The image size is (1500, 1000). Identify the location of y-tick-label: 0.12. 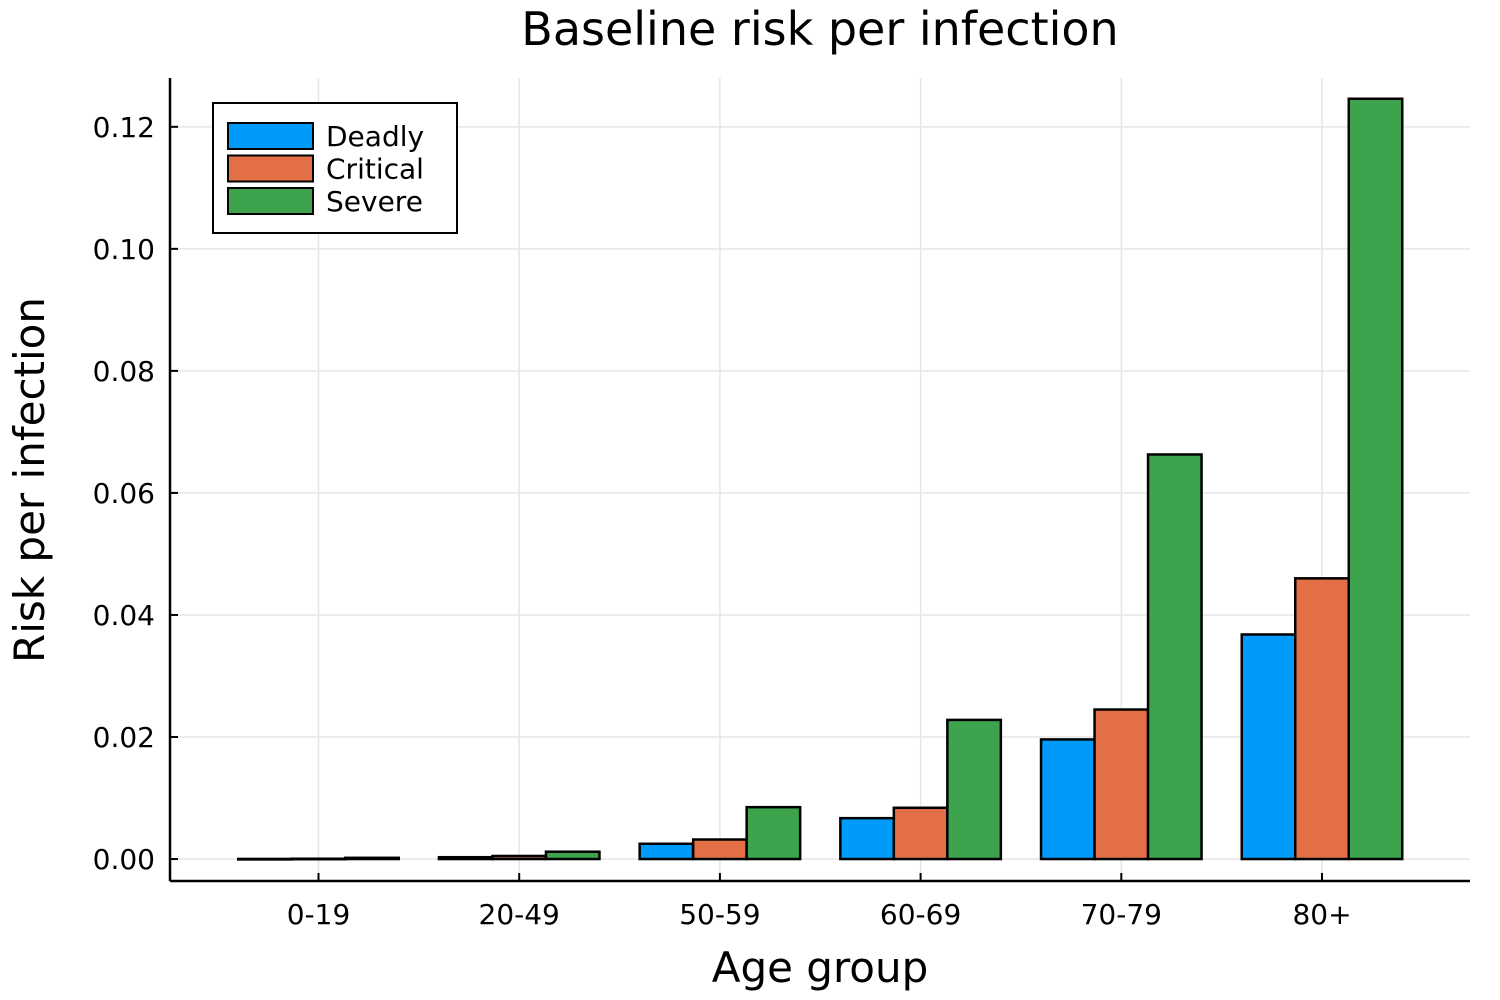
(124, 127).